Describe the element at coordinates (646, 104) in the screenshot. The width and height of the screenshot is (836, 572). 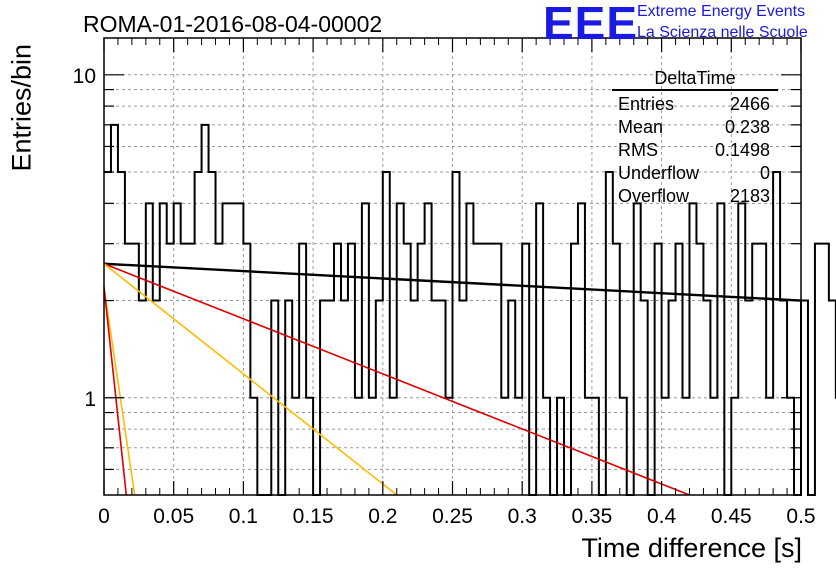
I see `stats-label: Entries` at that location.